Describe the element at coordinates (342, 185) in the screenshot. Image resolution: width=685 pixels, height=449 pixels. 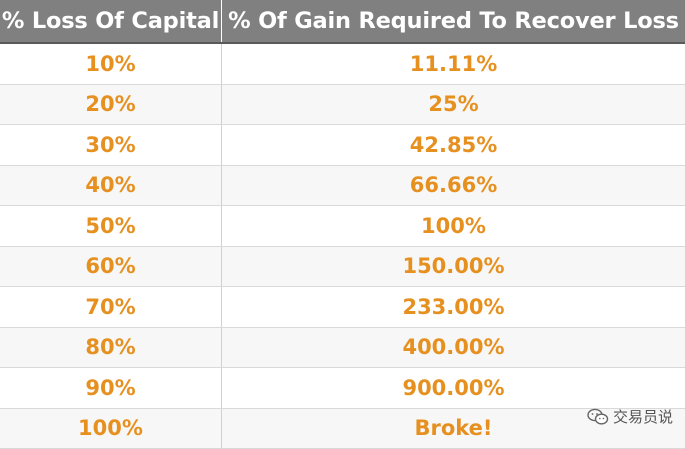
I see `table-row: 40% 66.66%` at that location.